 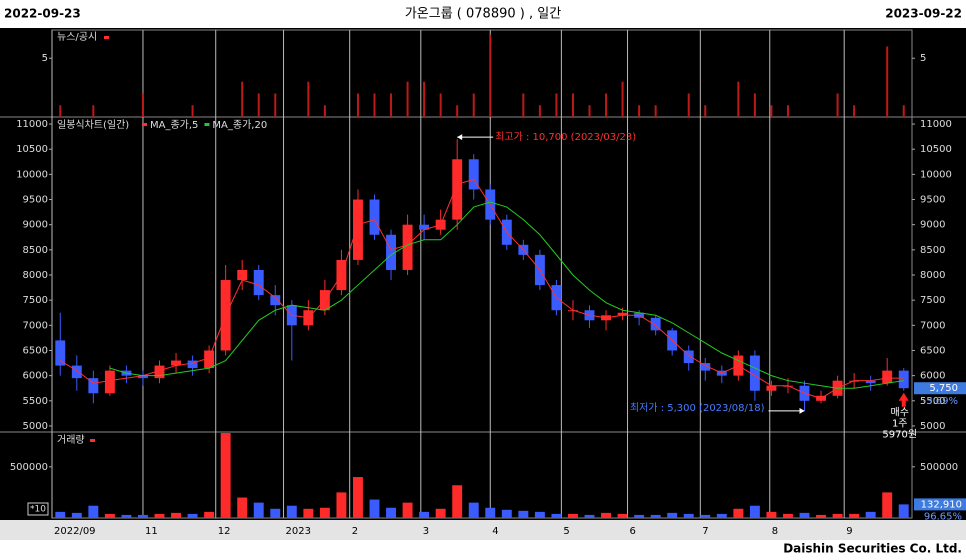 I want to click on y-tick-label: 10000, so click(x=936, y=174).